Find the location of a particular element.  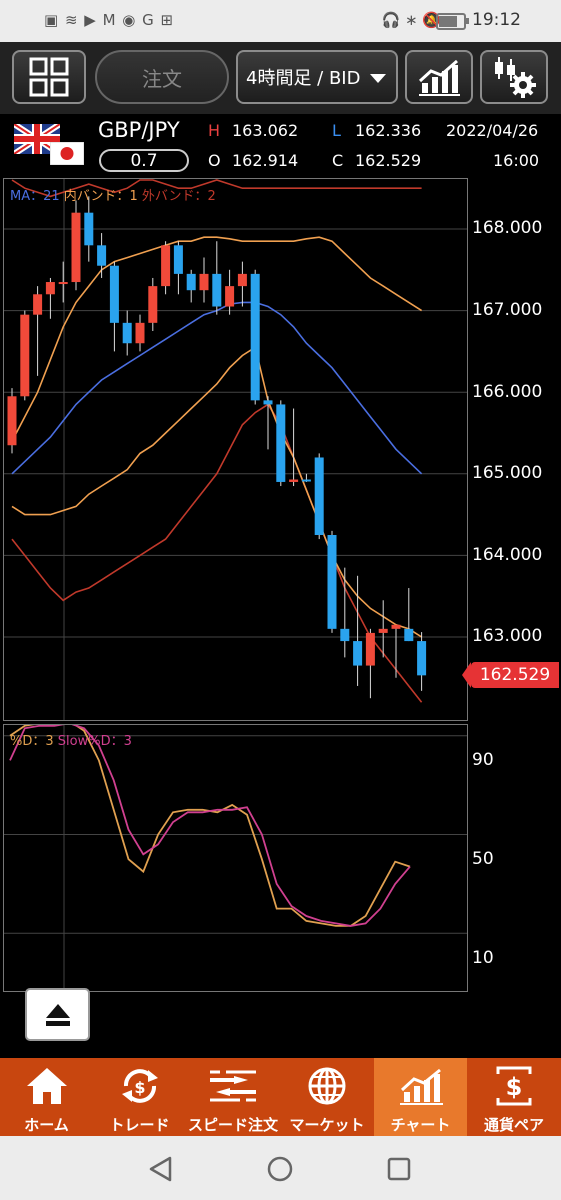

chart-settings-button is located at coordinates (514, 77).